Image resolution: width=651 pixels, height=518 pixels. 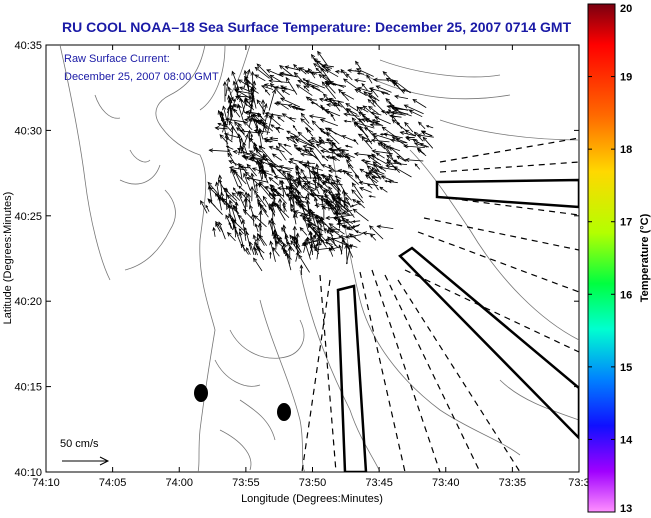 What do you see at coordinates (86, 461) in the screenshot?
I see `scale-arrow` at bounding box center [86, 461].